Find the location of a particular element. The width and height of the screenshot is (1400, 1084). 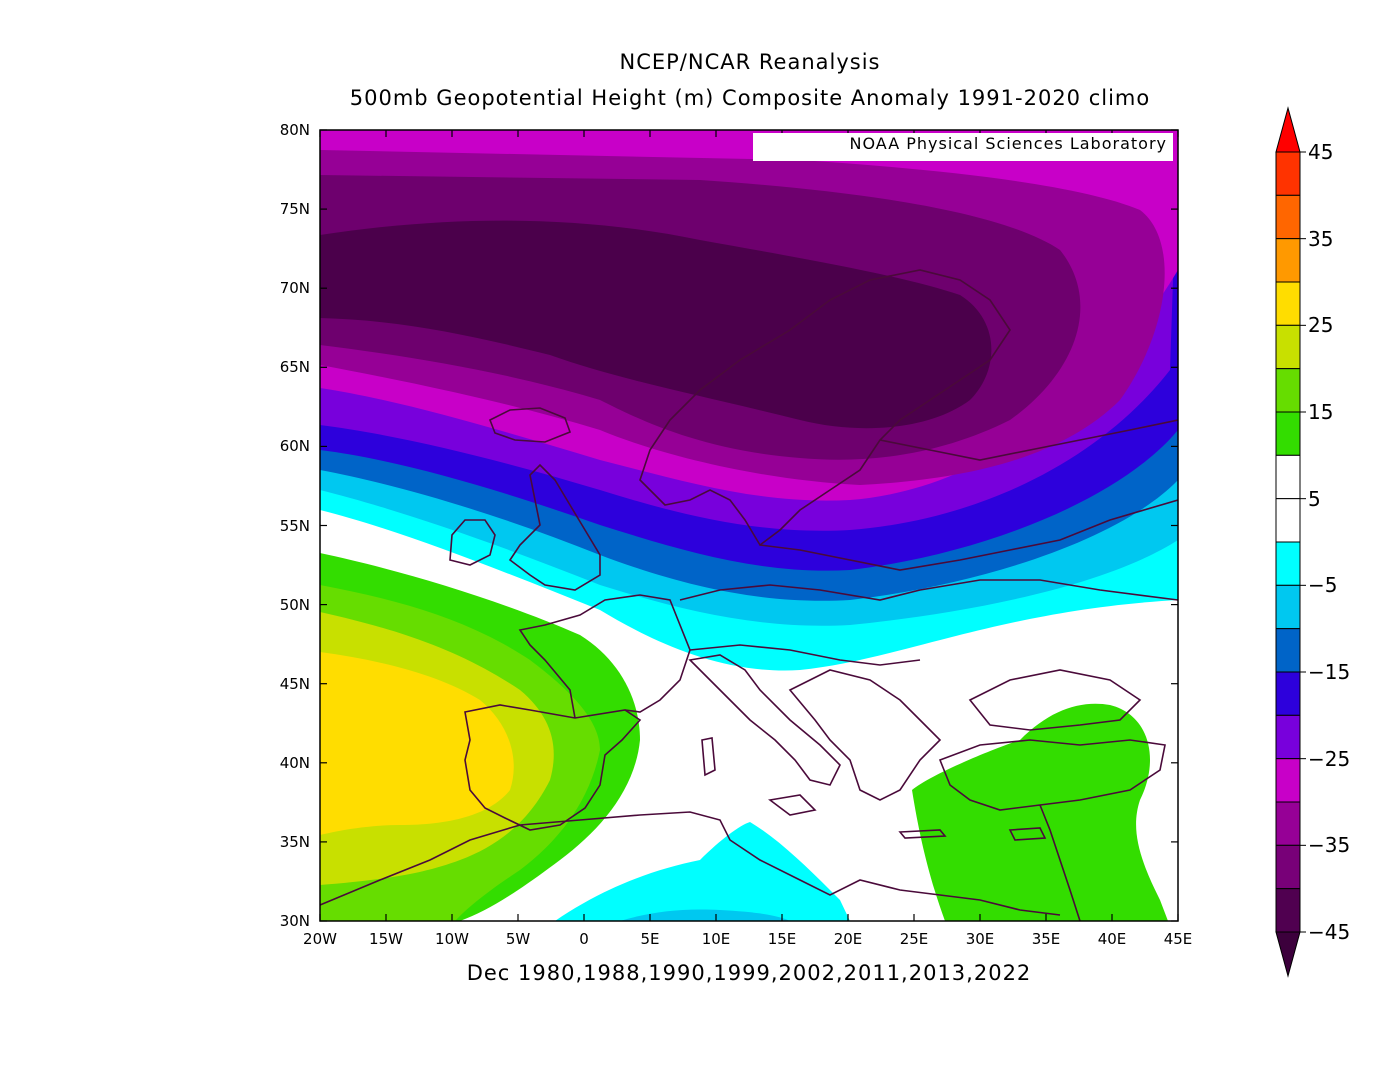

lon-tick-label: 5W is located at coordinates (518, 939).